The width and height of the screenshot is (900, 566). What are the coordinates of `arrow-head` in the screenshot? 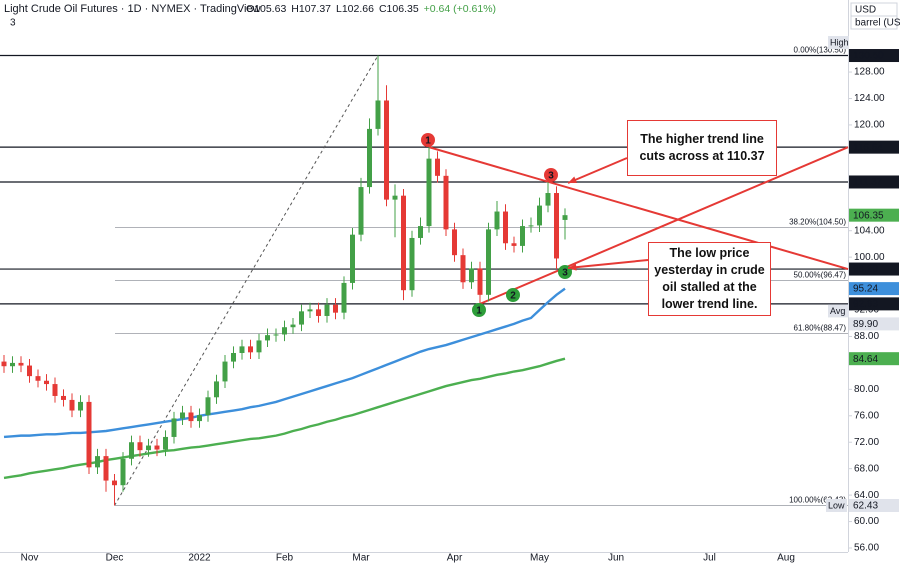 It's located at (572, 179).